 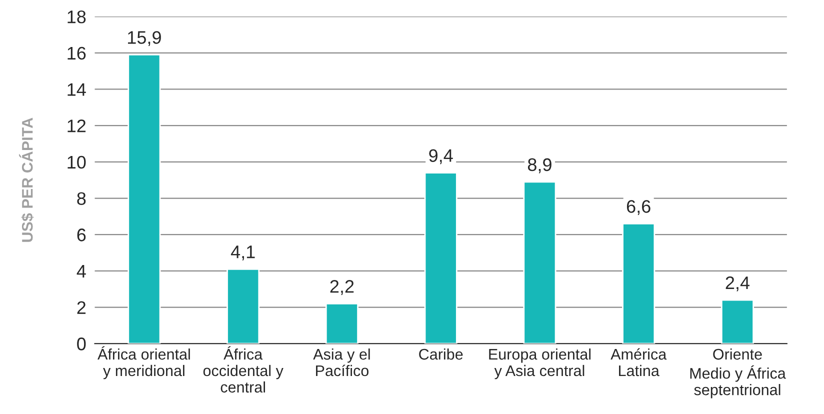 I want to click on y-tick-label: 16, so click(x=77, y=53).